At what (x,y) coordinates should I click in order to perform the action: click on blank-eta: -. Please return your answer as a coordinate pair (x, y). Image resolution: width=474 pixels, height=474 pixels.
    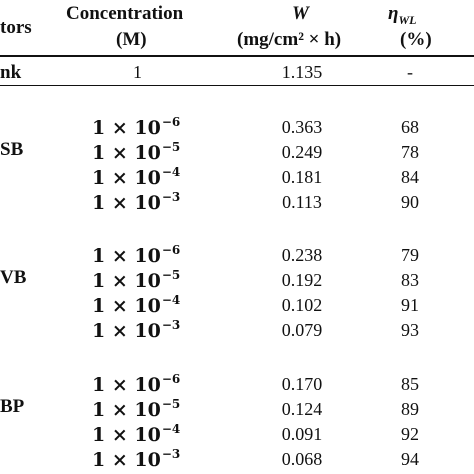
    Looking at the image, I should click on (410, 72).